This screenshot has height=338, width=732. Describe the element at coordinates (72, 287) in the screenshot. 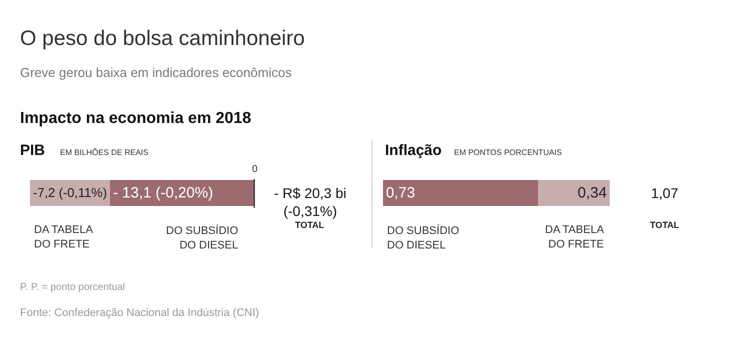

I see `text: P. P. = ponto porcentual` at that location.